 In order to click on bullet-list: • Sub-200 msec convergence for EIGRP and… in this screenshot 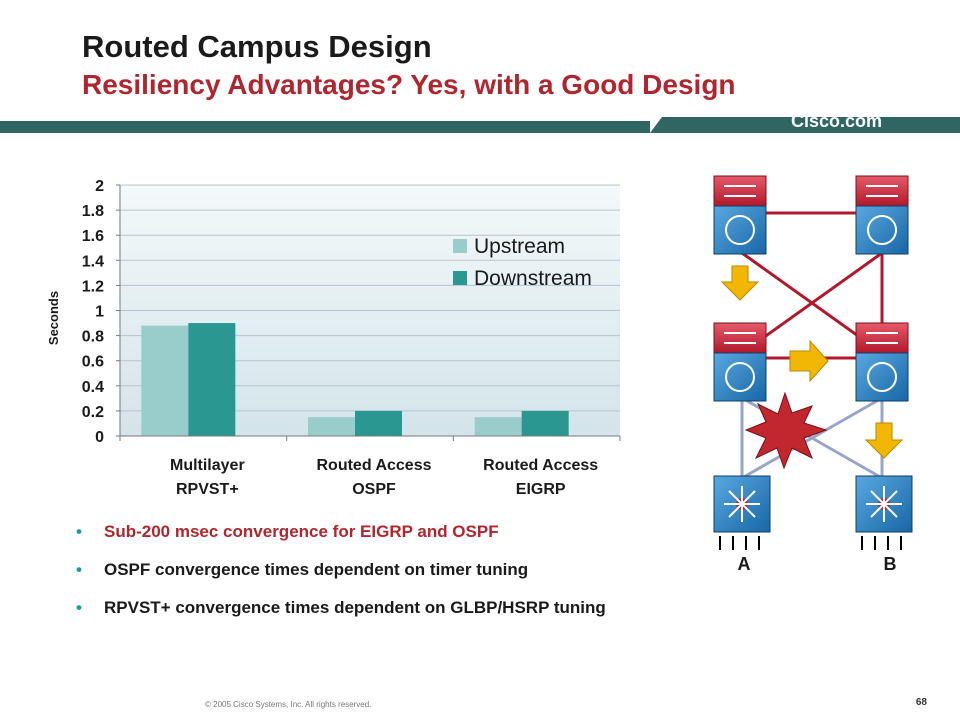, I will do `click(474, 577)`.